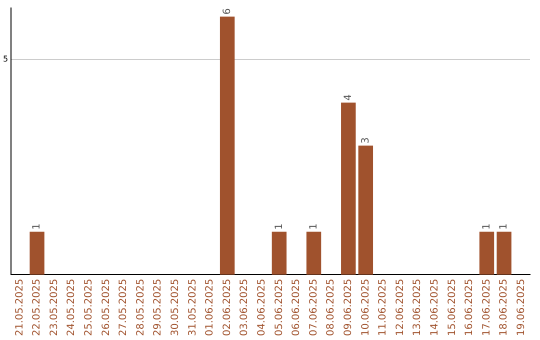 The height and width of the screenshot is (340, 540). I want to click on x-tick-label: 23.05.2025, so click(54, 307).